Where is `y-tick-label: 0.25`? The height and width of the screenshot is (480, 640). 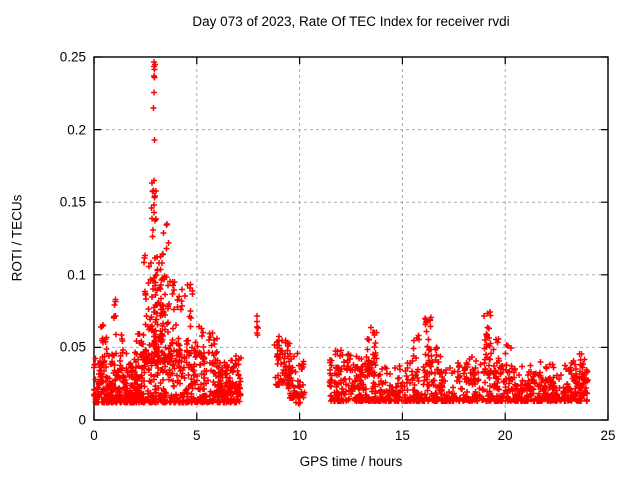 y-tick-label: 0.25 is located at coordinates (72, 57).